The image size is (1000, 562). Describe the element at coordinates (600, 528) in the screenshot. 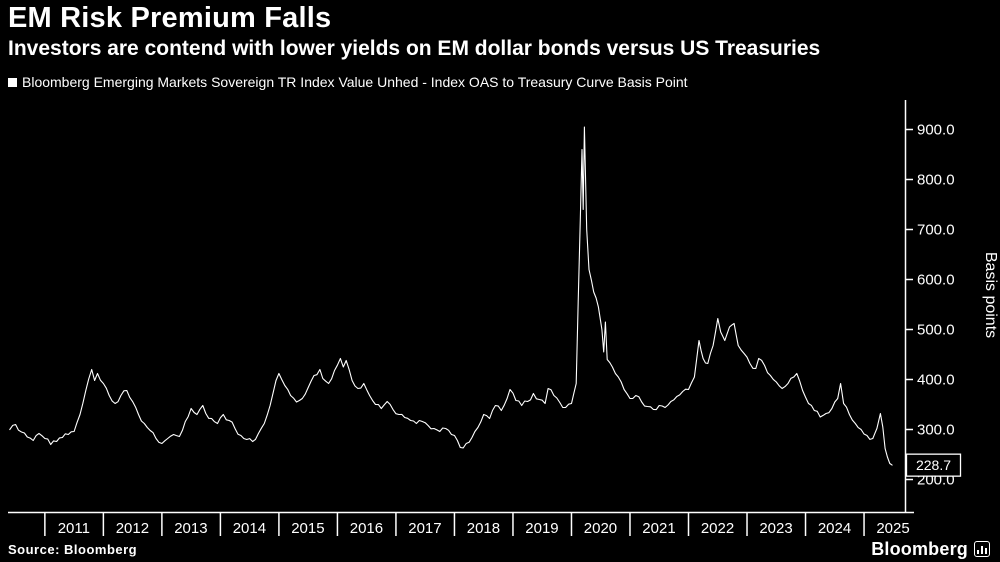

I see `x-tick-label: 2020` at that location.